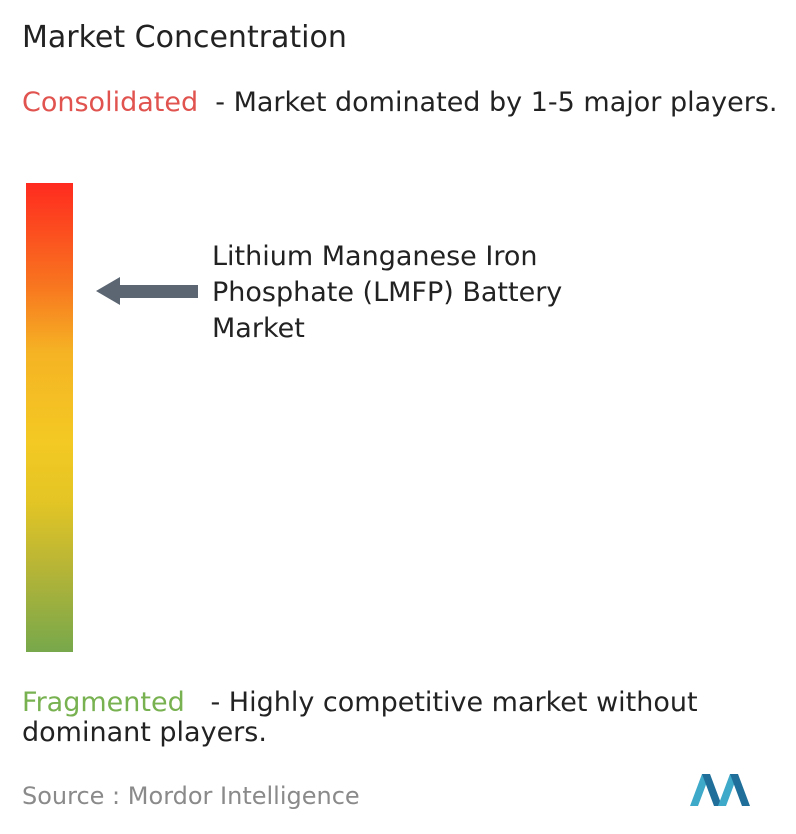  What do you see at coordinates (243, 796) in the screenshot?
I see `source-name: Mordor Intelligence` at bounding box center [243, 796].